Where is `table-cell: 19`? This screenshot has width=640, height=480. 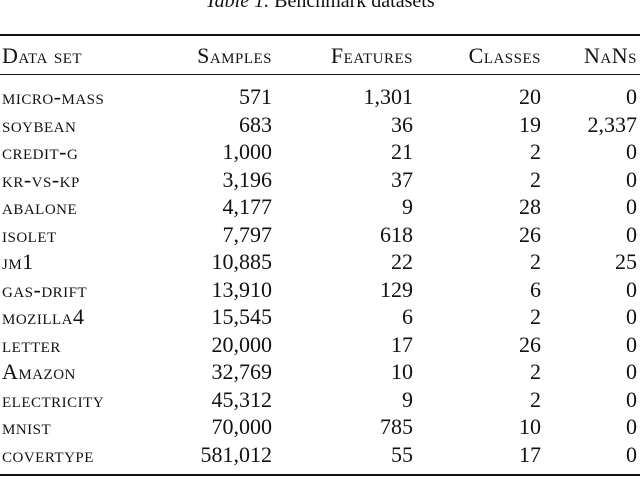 table-cell: 19 is located at coordinates (530, 124).